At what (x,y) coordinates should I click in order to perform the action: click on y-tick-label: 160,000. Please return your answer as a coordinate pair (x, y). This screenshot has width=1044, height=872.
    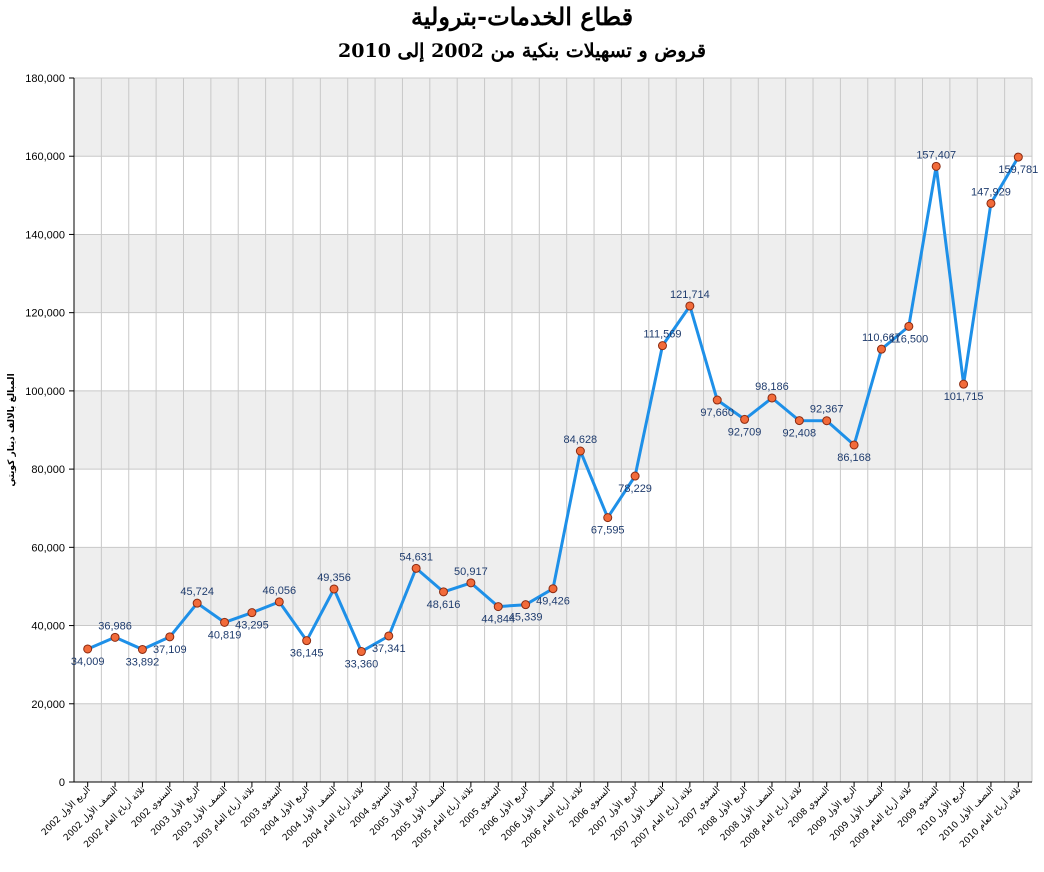
    Looking at the image, I should click on (45, 157).